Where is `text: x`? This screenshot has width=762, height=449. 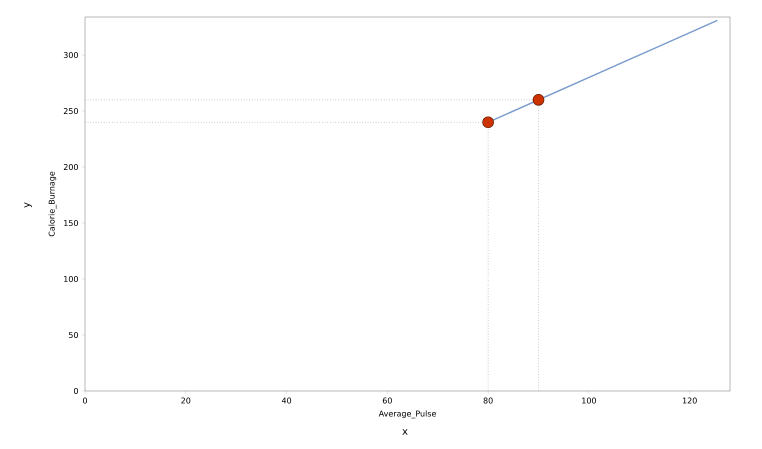
text: x is located at coordinates (405, 432).